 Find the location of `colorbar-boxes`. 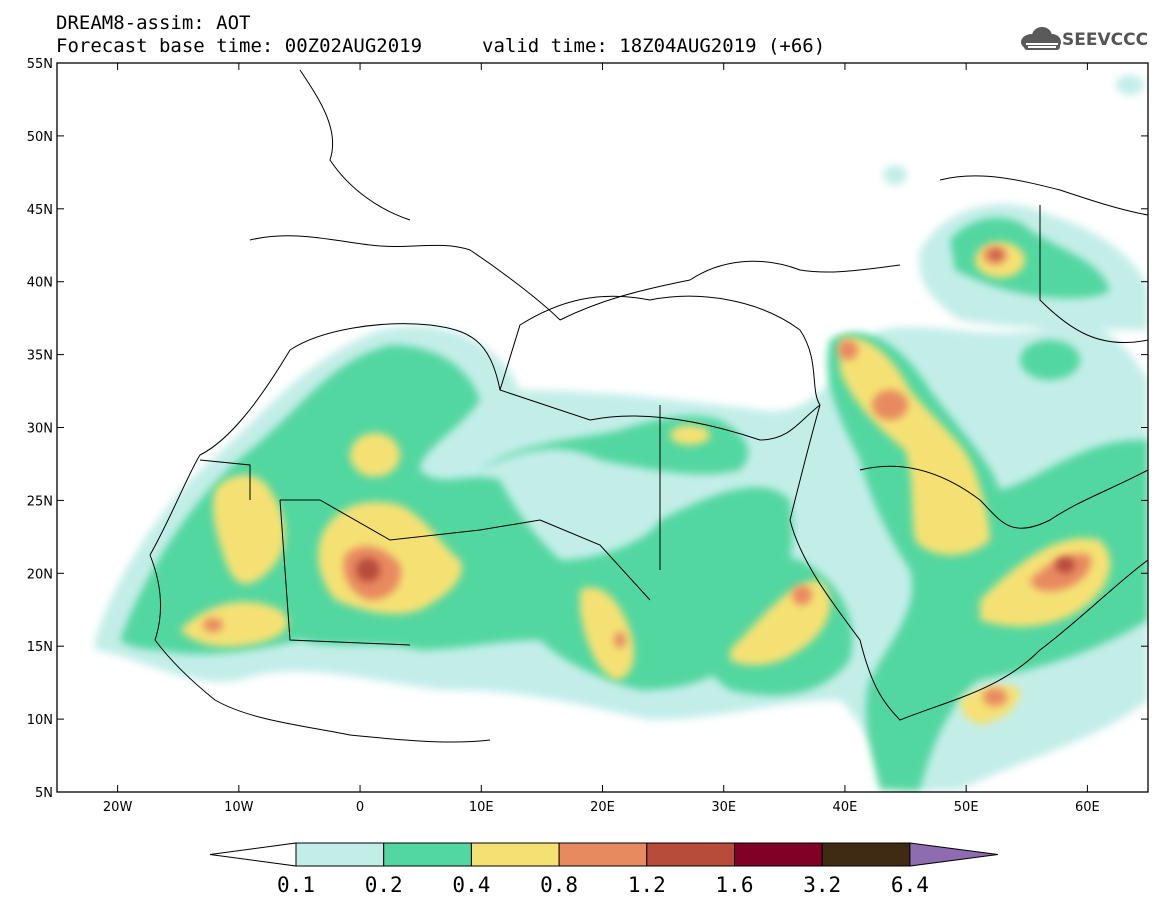

colorbar-boxes is located at coordinates (603, 854).